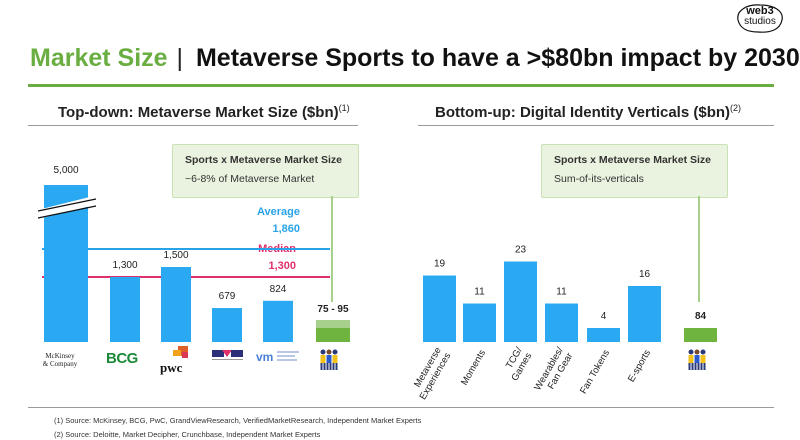 The image size is (800, 440). I want to click on median-value: 1,300, so click(282, 266).